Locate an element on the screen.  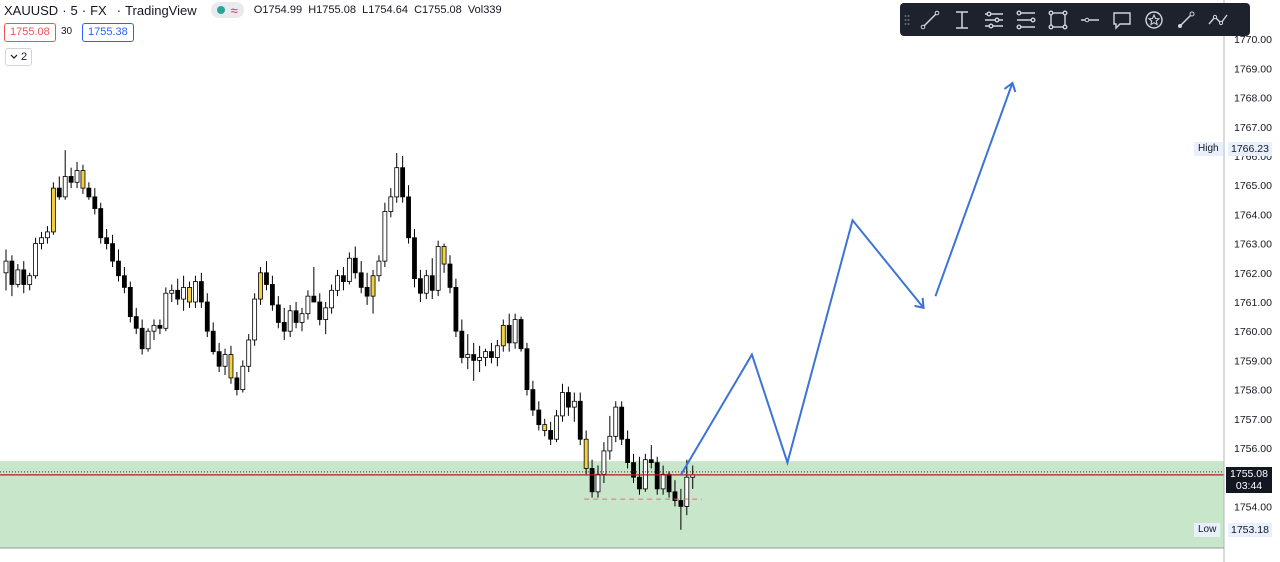
status-pill: ≈ is located at coordinates (227, 10).